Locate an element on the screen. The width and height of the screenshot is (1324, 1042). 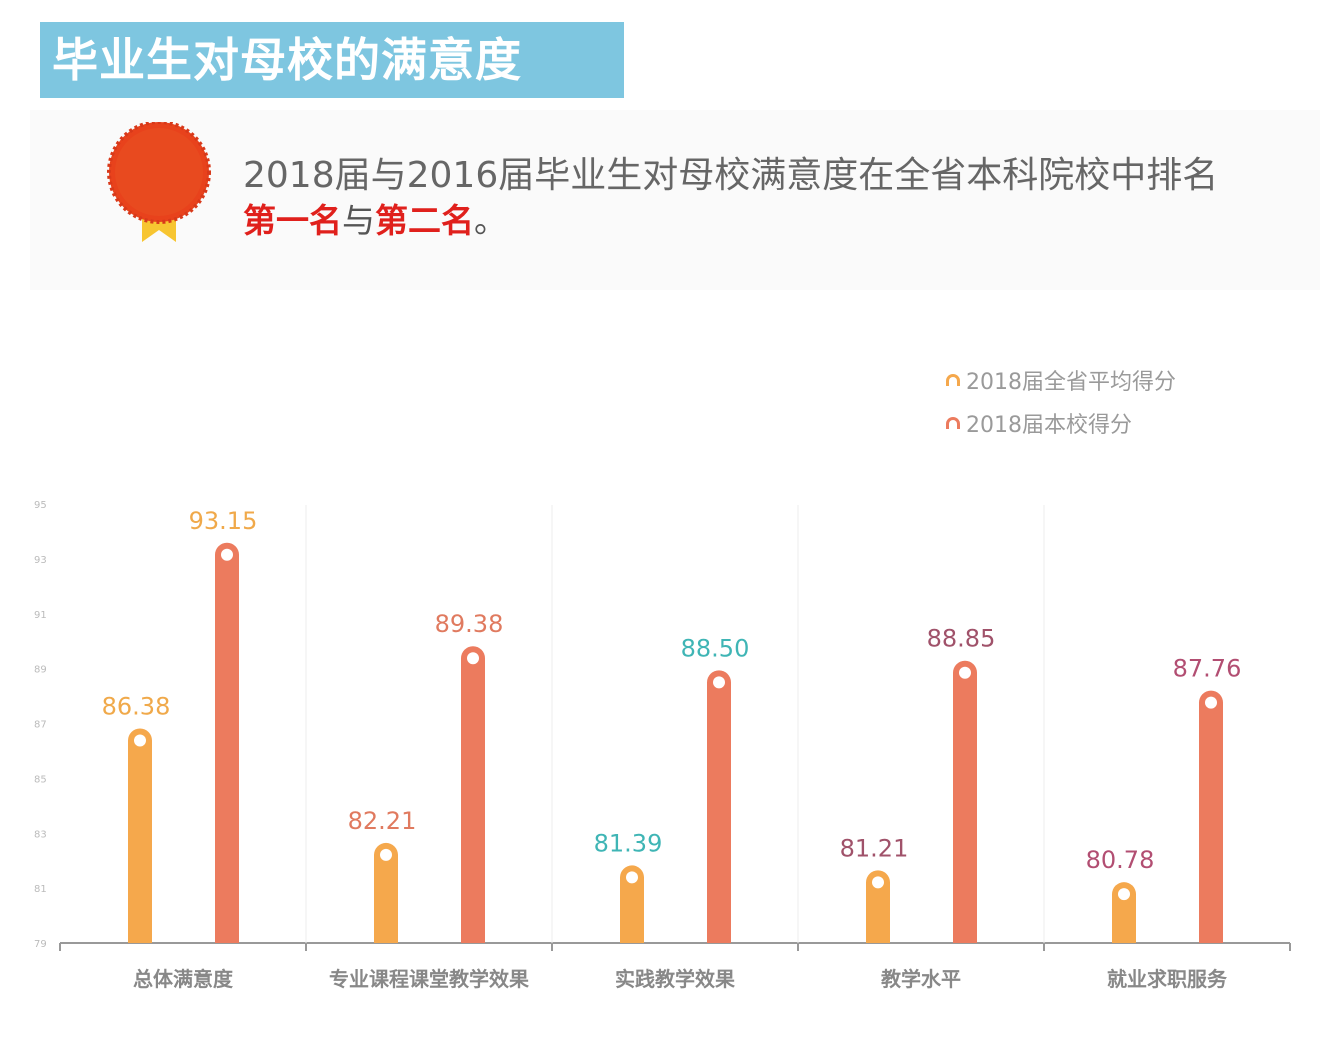
data-label: 88.50 is located at coordinates (715, 648).